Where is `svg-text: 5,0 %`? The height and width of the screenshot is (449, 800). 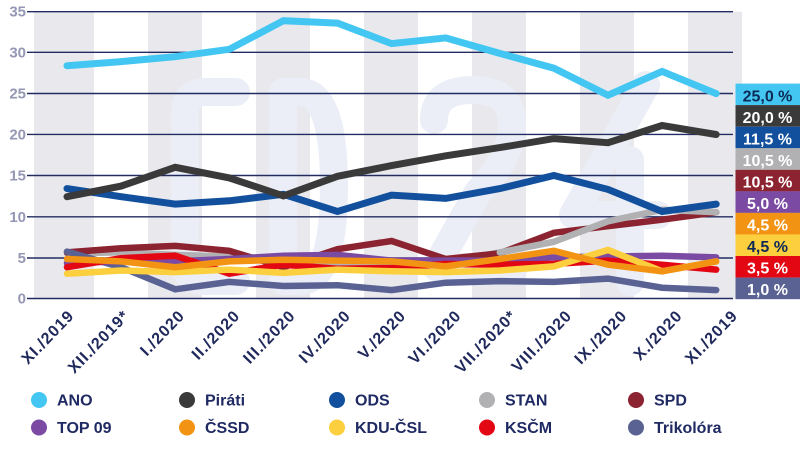 svg-text: 5,0 % is located at coordinates (767, 204).